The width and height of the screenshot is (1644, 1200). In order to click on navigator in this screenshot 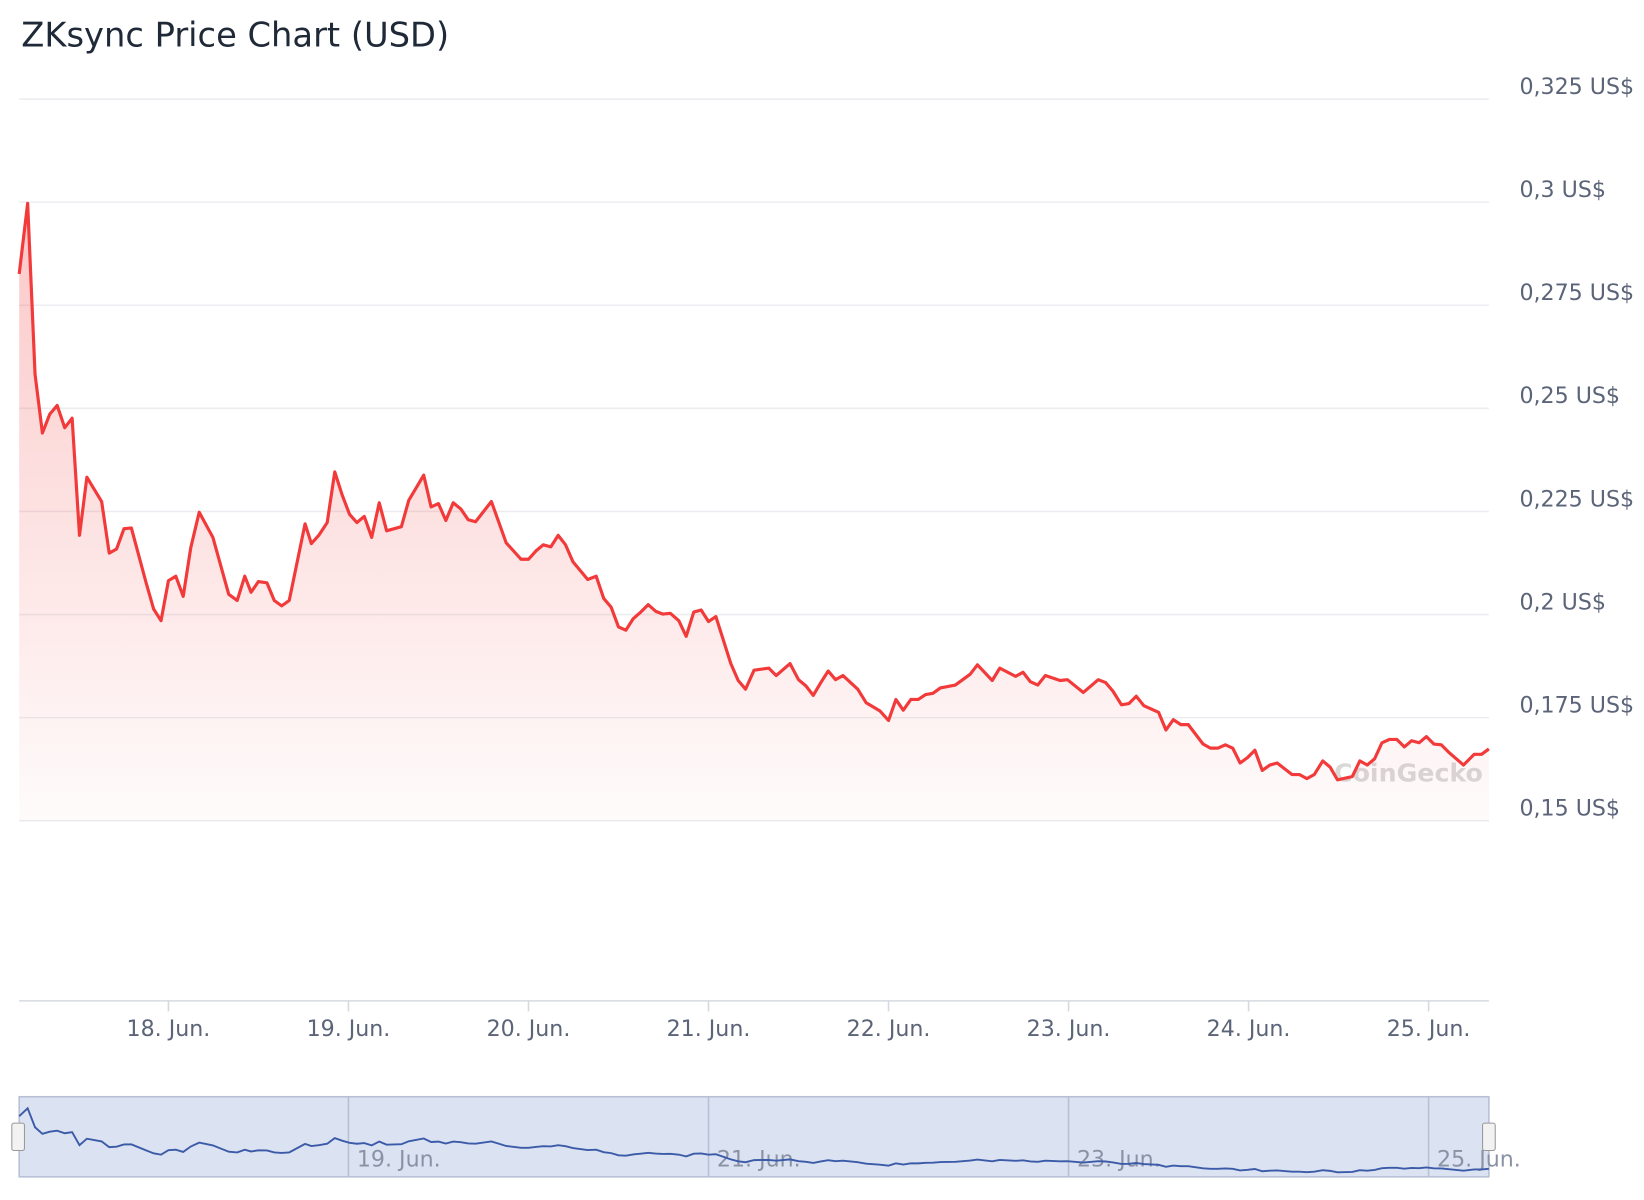, I will do `click(754, 1136)`.